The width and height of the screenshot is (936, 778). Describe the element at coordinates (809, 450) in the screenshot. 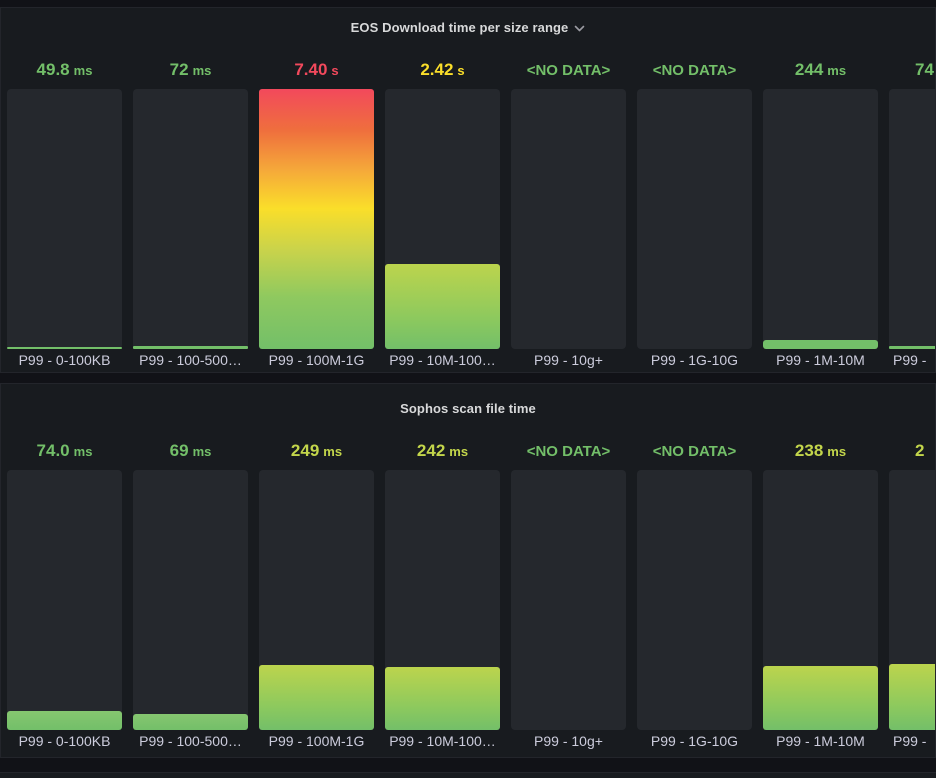

I see `value-number: 238` at that location.